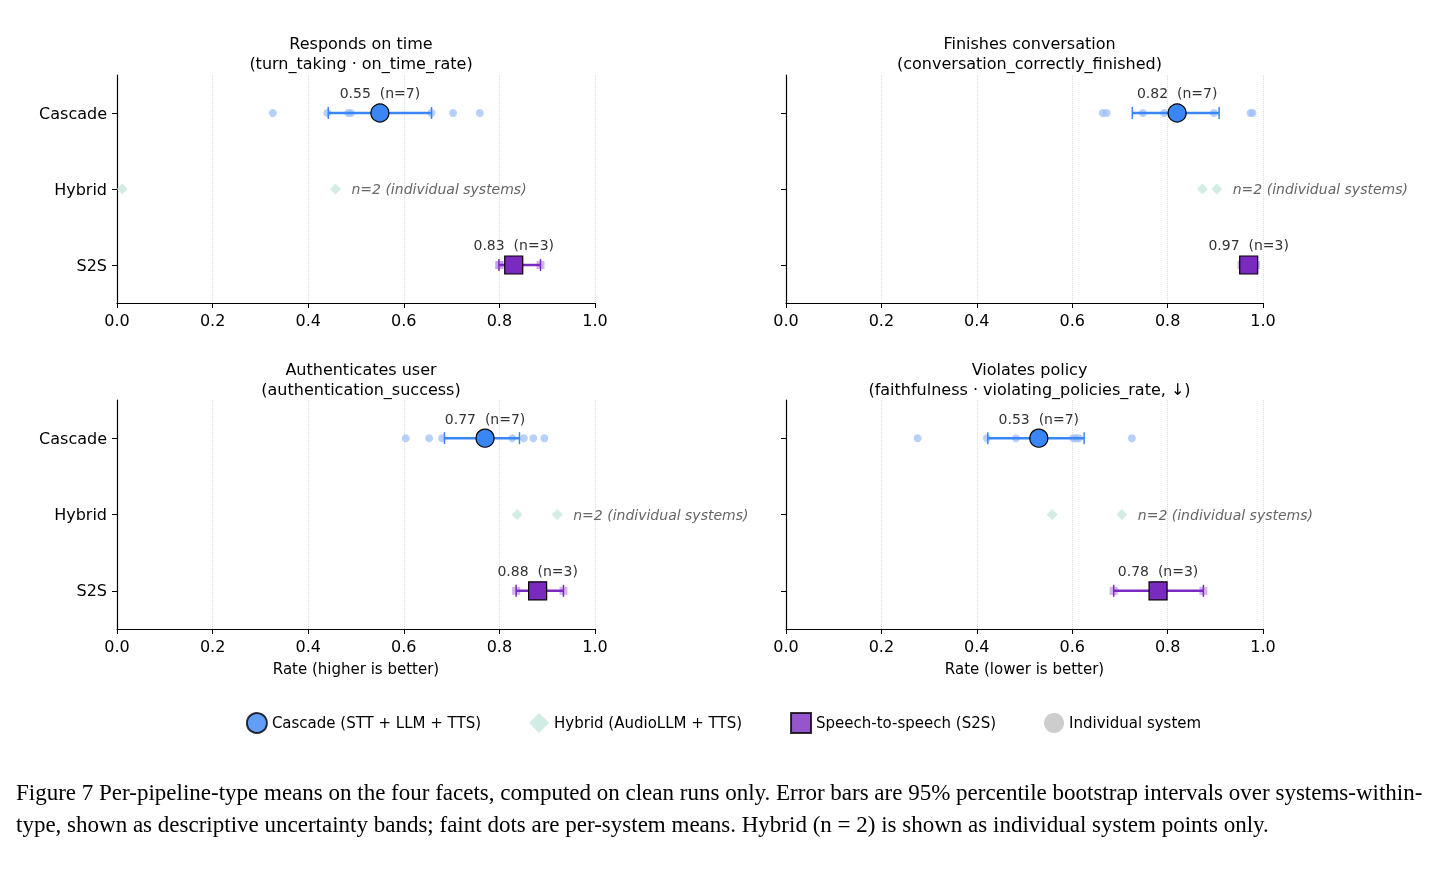  Describe the element at coordinates (1029, 53) in the screenshot. I see `chart-title: Finishes conversation (conversation_correctly_finished)` at that location.